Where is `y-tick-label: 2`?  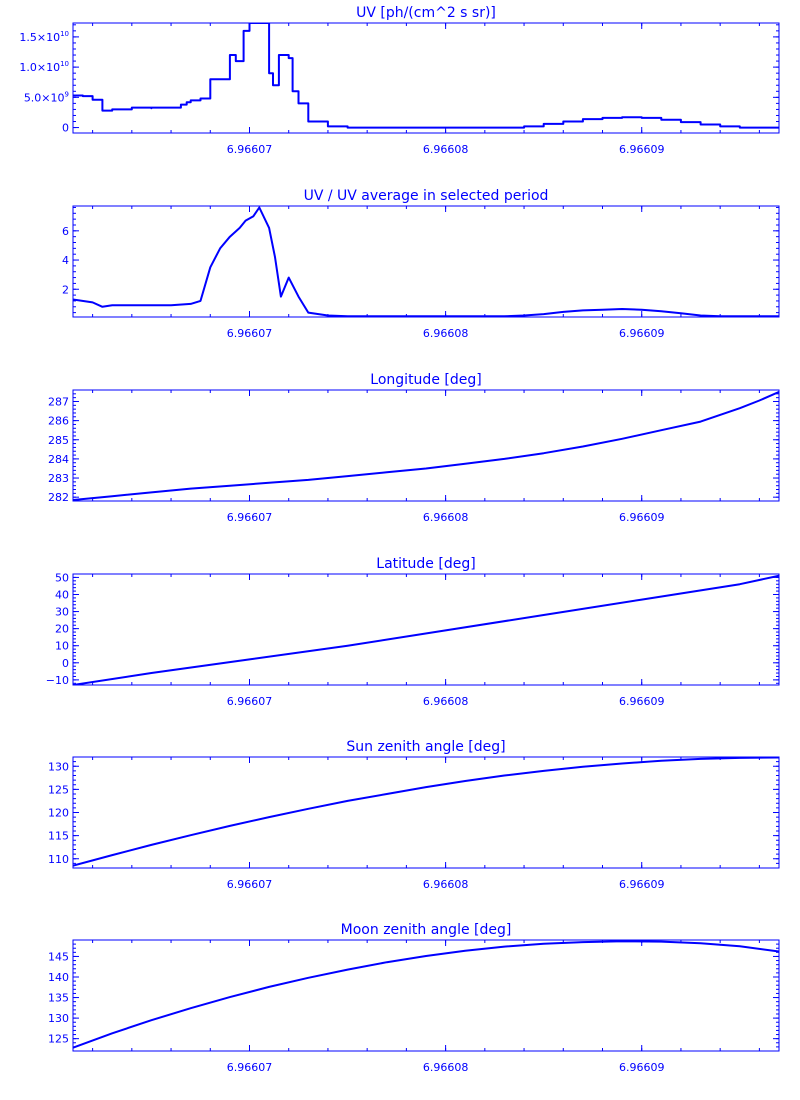
y-tick-label: 2 is located at coordinates (65, 289).